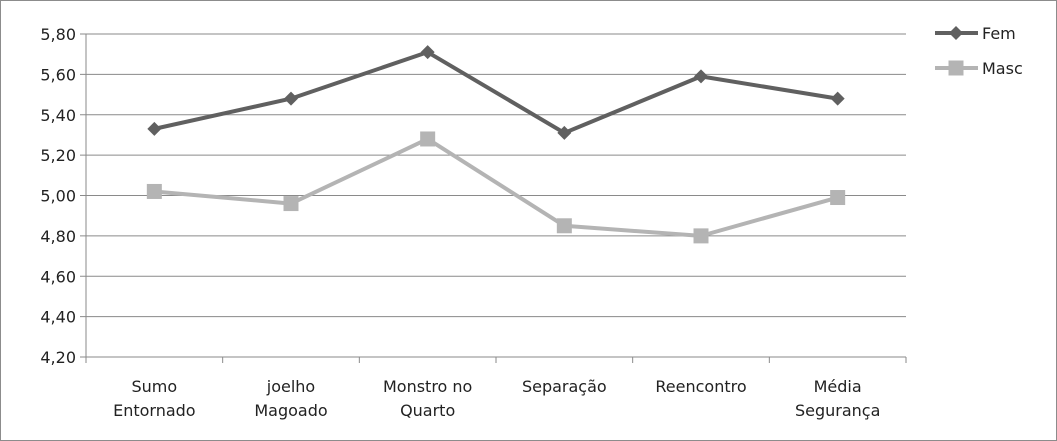 The image size is (1057, 441). What do you see at coordinates (427, 386) in the screenshot?
I see `x-category-label-line: Monstro no` at bounding box center [427, 386].